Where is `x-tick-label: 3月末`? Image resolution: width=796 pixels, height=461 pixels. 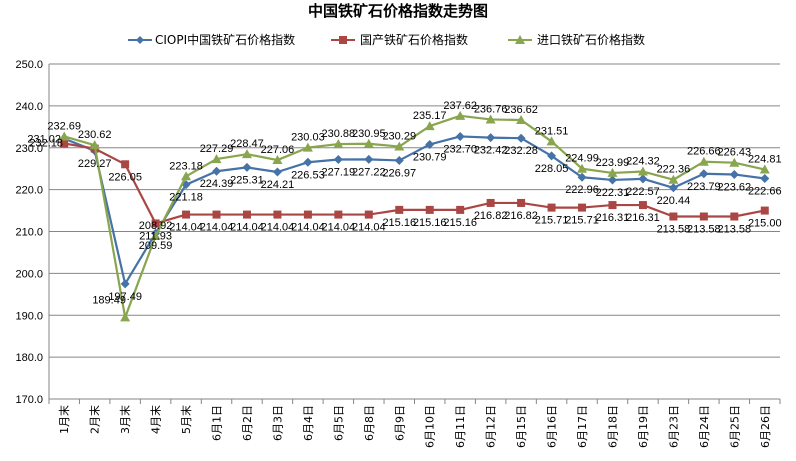
x-tick-label: 3月末 is located at coordinates (125, 419).